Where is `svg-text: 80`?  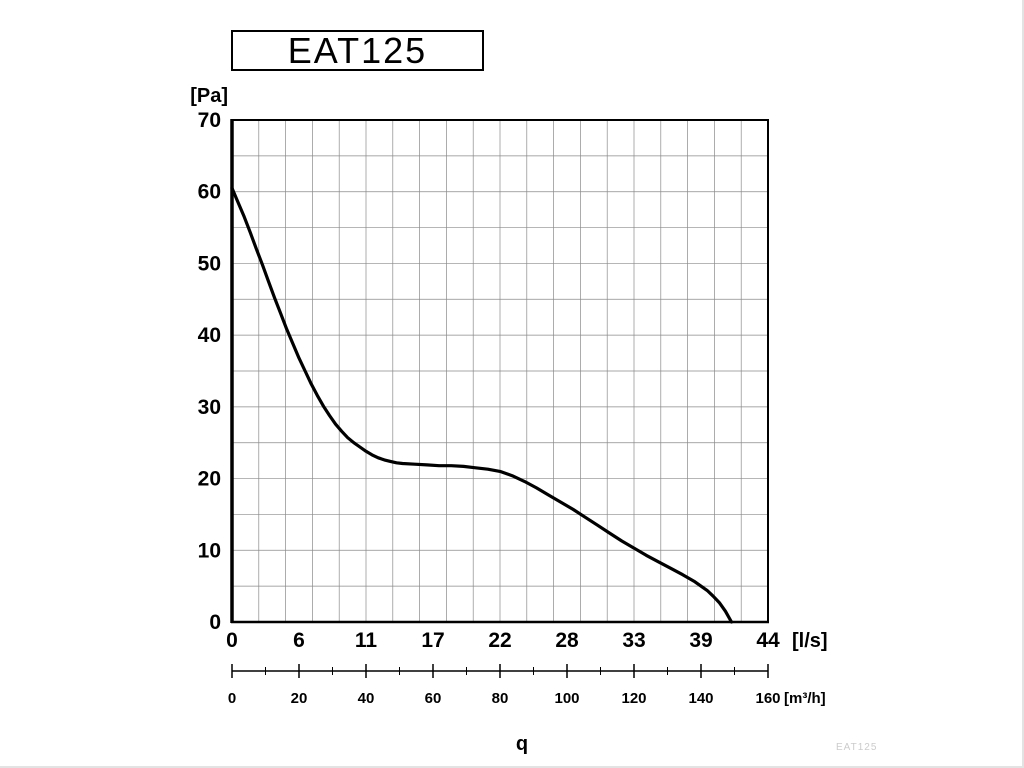
svg-text: 80 is located at coordinates (500, 698).